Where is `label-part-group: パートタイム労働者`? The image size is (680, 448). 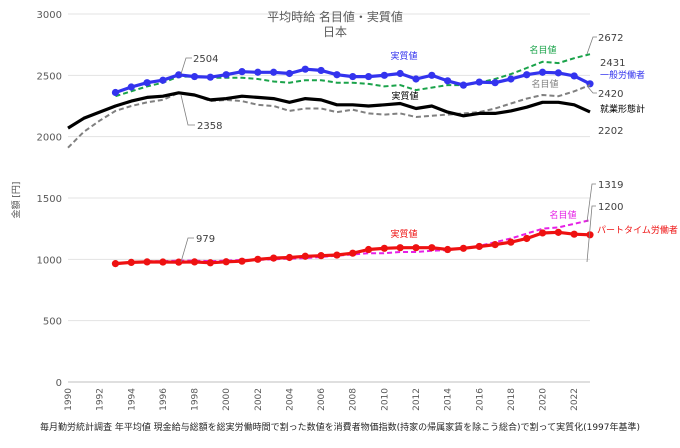
label-part-group: パートタイム労働者 is located at coordinates (637, 230).